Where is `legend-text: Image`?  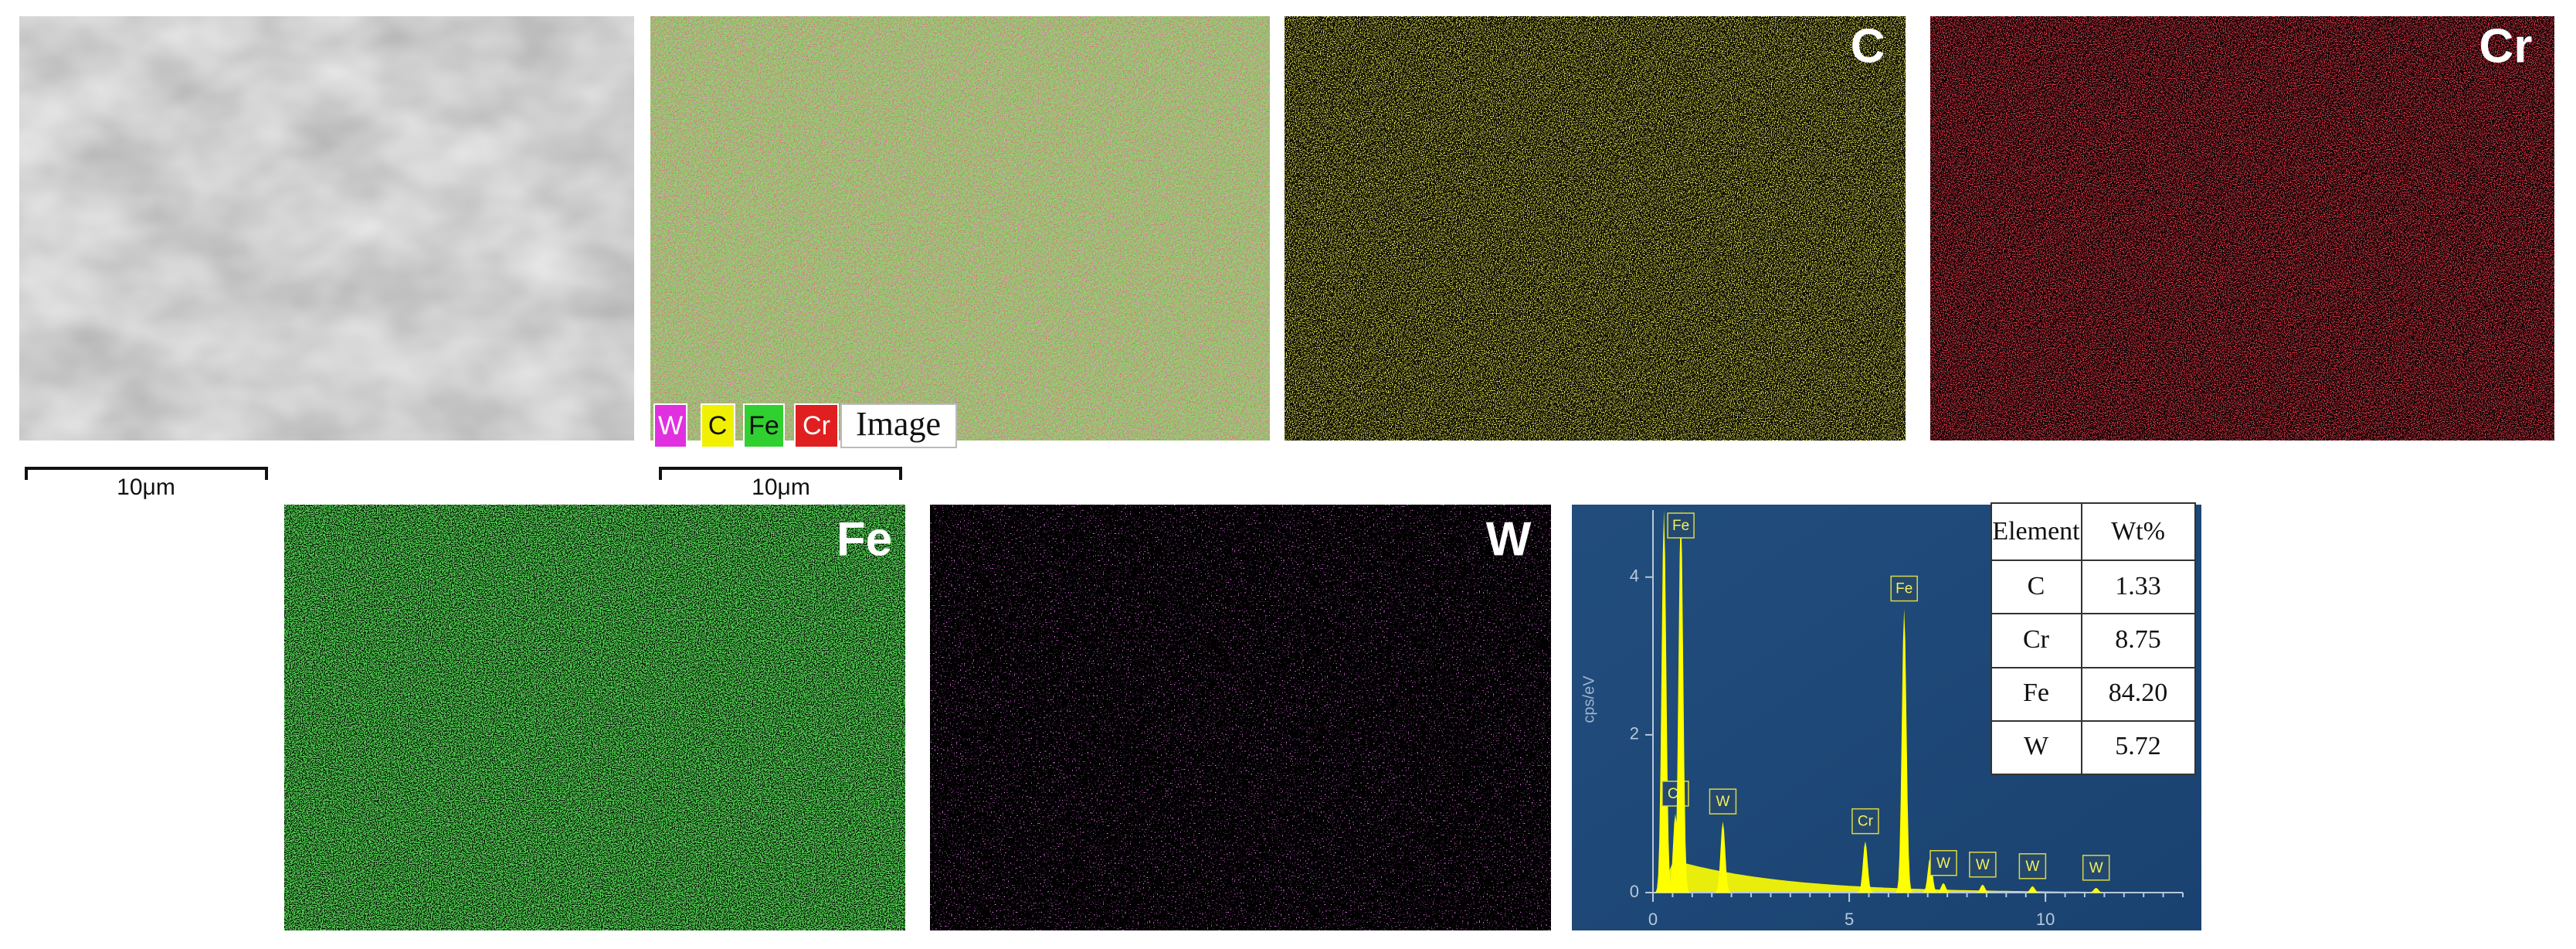
legend-text: Image is located at coordinates (898, 424).